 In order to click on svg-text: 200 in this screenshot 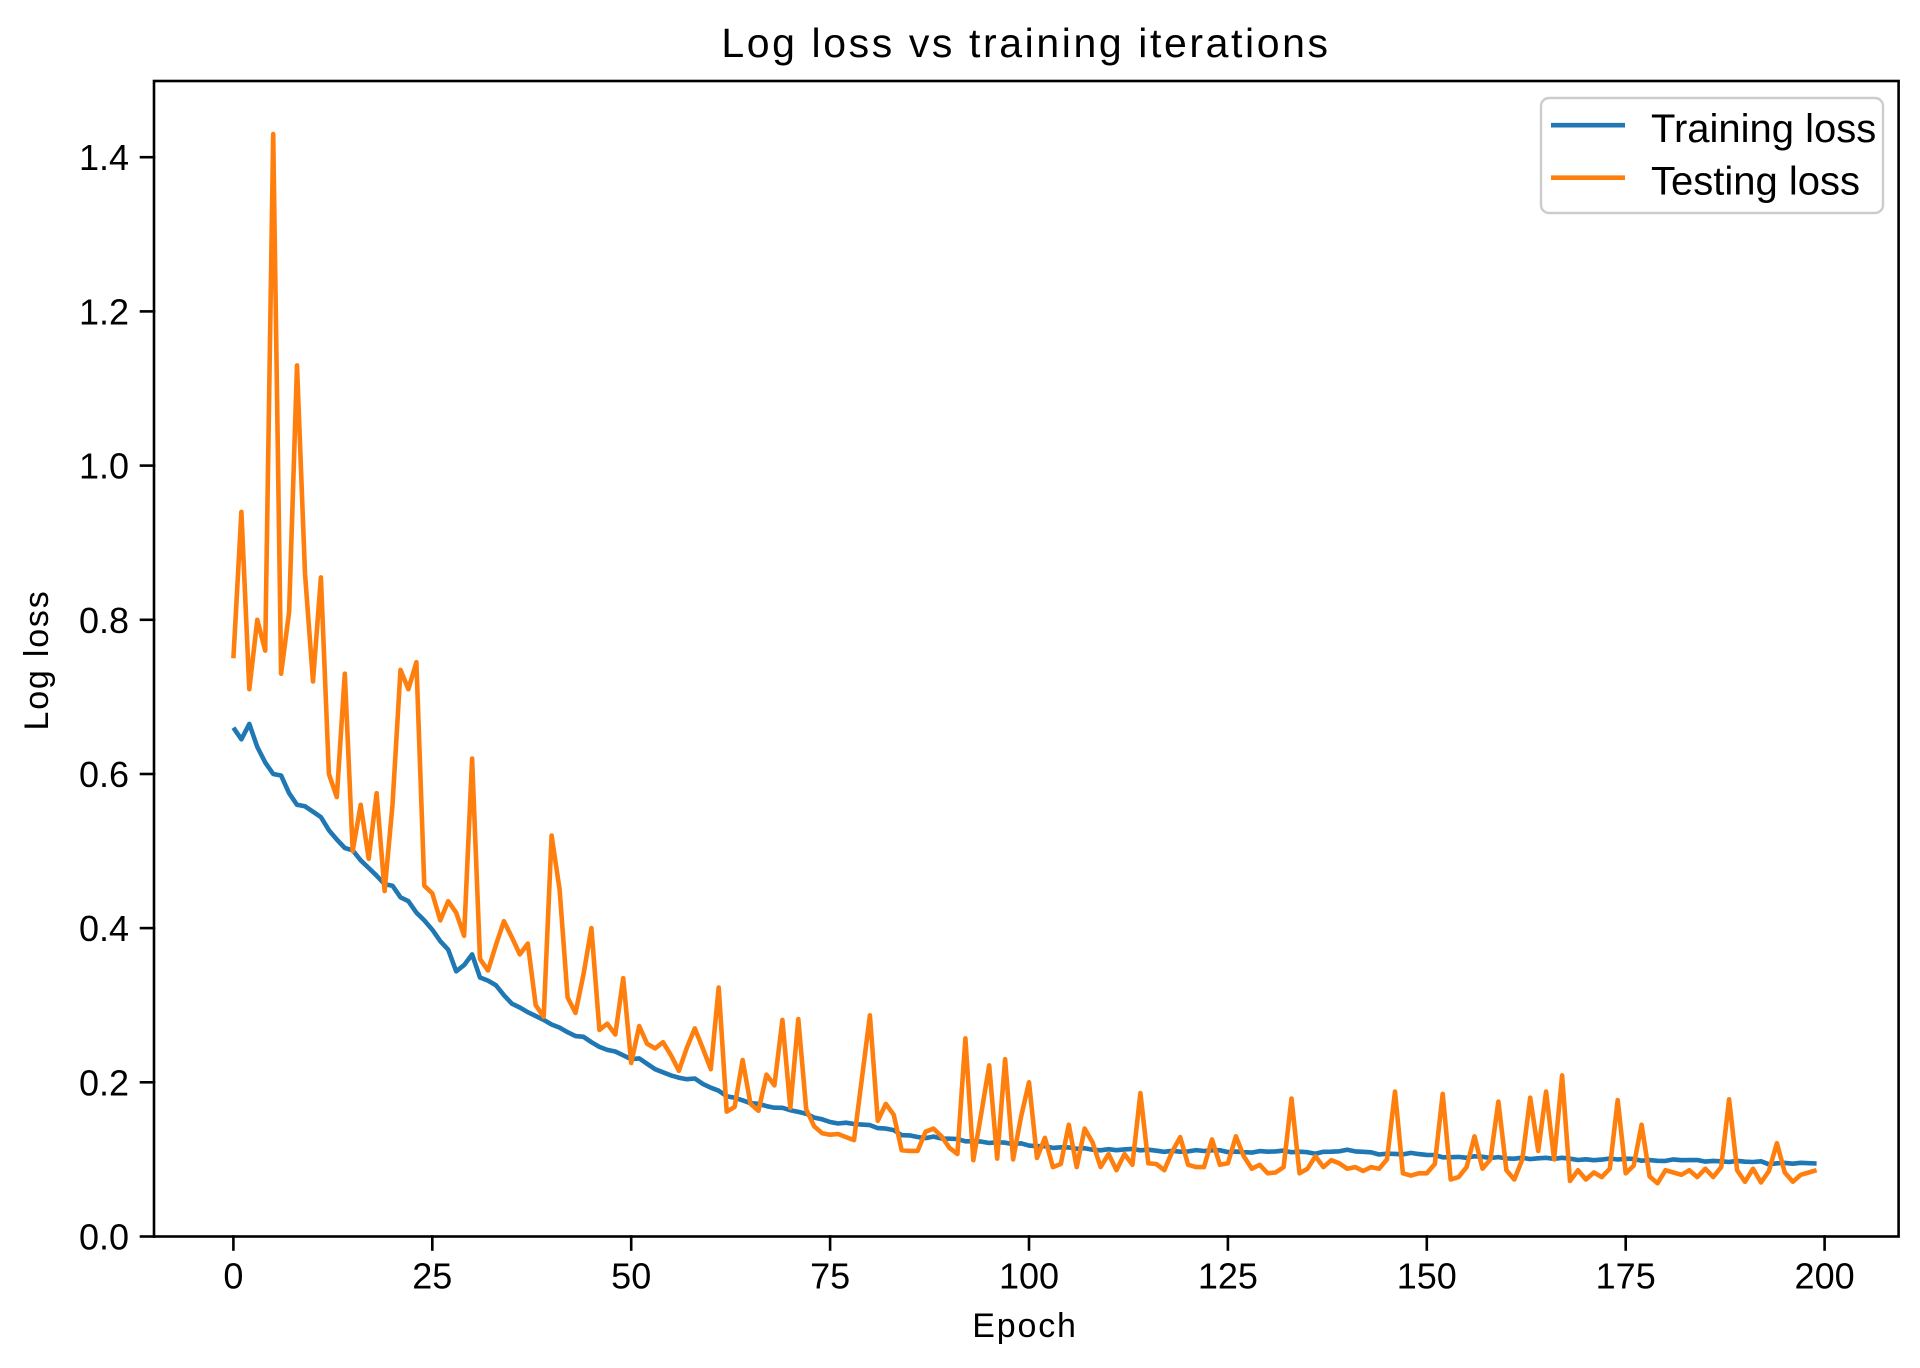, I will do `click(1825, 1276)`.